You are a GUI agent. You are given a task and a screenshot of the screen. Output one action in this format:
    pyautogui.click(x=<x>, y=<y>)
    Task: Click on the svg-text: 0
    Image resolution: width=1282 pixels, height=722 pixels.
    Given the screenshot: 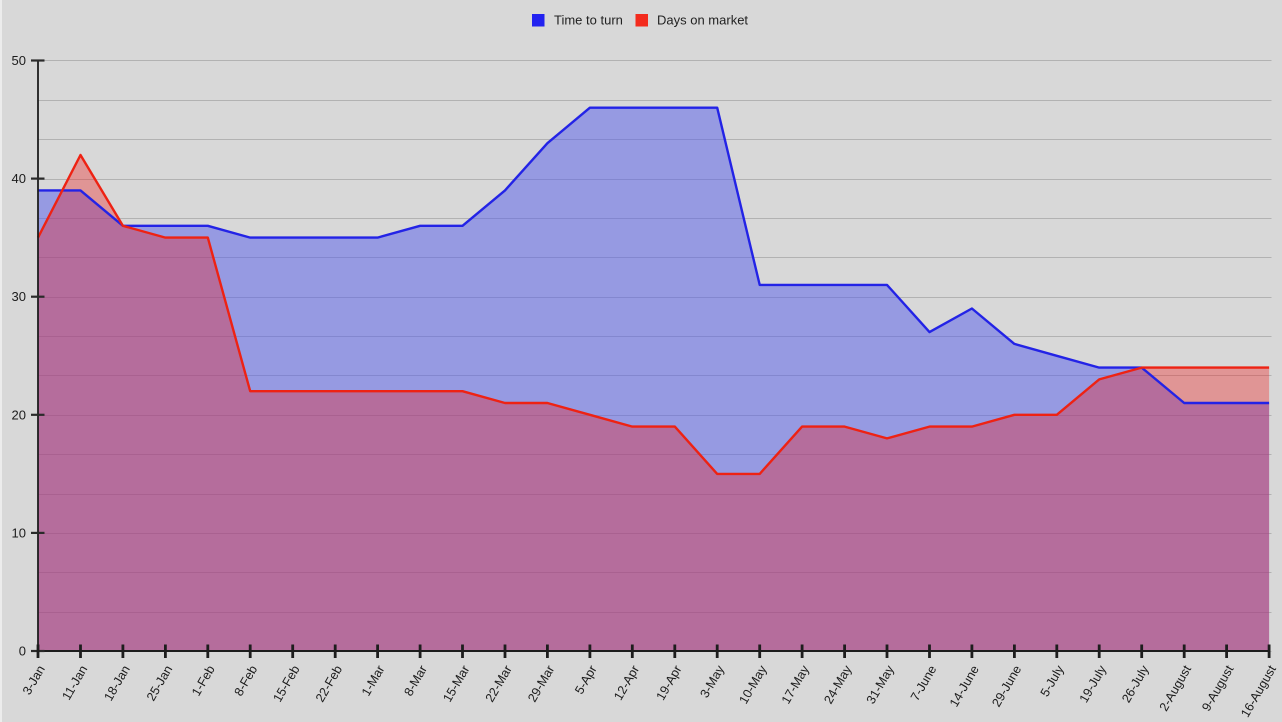 What is the action you would take?
    pyautogui.click(x=22, y=651)
    